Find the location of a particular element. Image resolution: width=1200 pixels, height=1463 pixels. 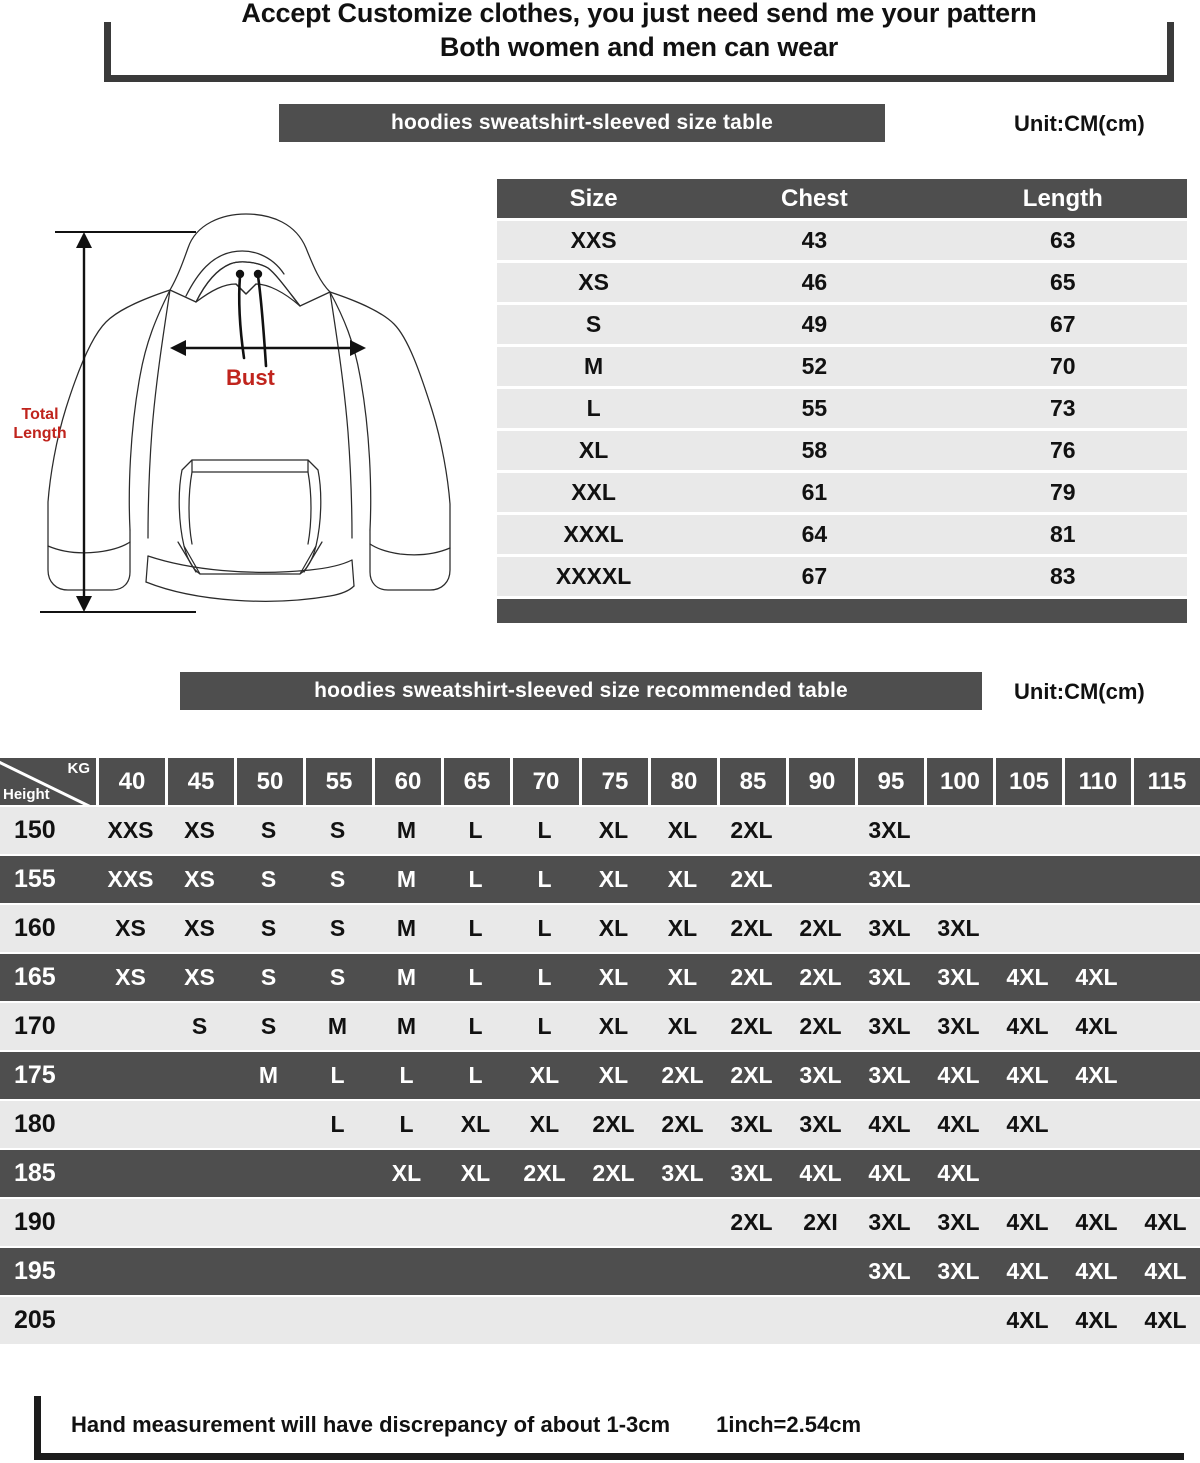

size-table-row: XXXL 64 81 is located at coordinates (842, 534).